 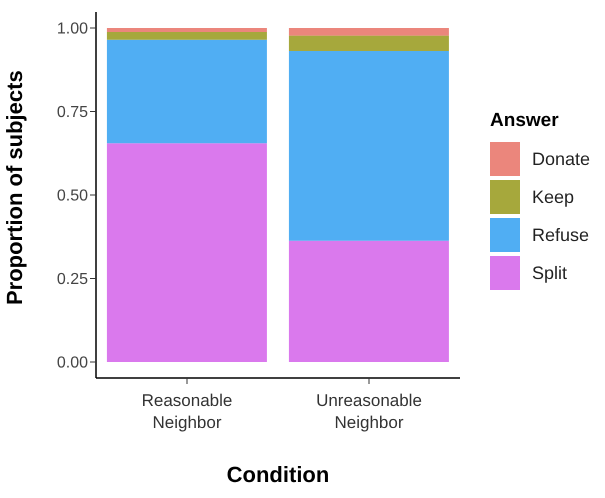 I want to click on y-tick-label: 0.00, so click(x=72, y=363).